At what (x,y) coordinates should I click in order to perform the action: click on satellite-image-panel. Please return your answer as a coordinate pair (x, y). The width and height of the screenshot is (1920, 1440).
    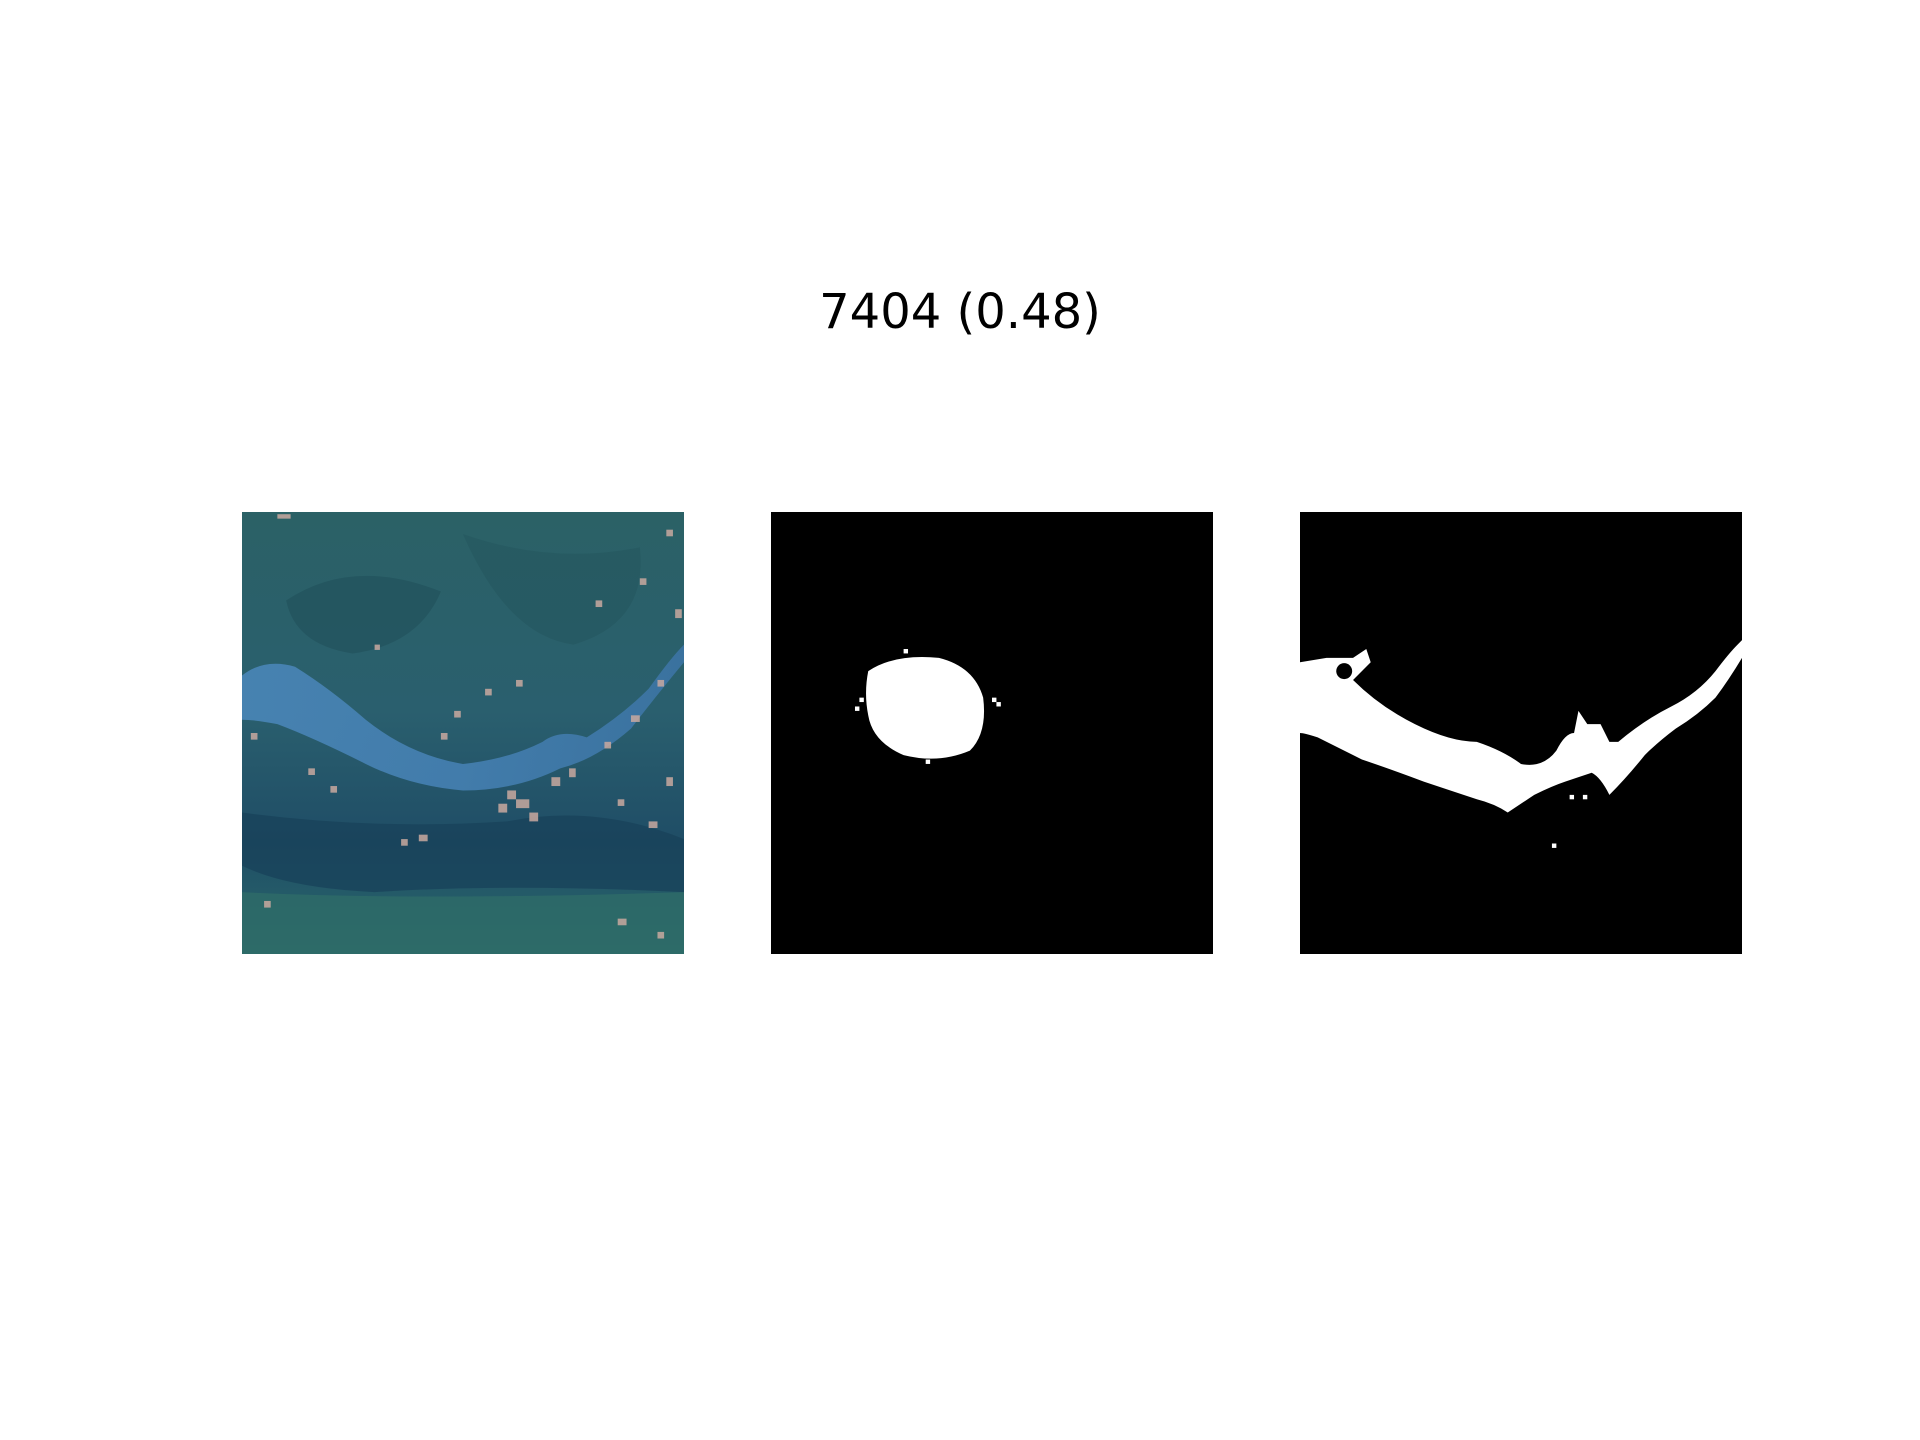
    Looking at the image, I should click on (463, 733).